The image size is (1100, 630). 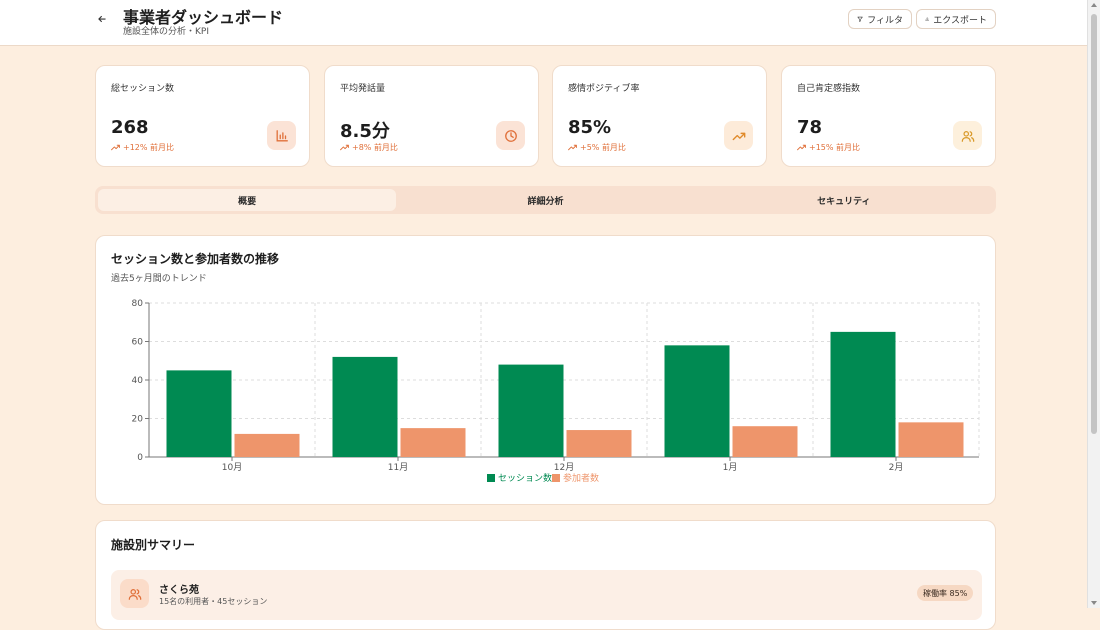 What do you see at coordinates (590, 127) in the screenshot?
I see `kpi-value: 85%` at bounding box center [590, 127].